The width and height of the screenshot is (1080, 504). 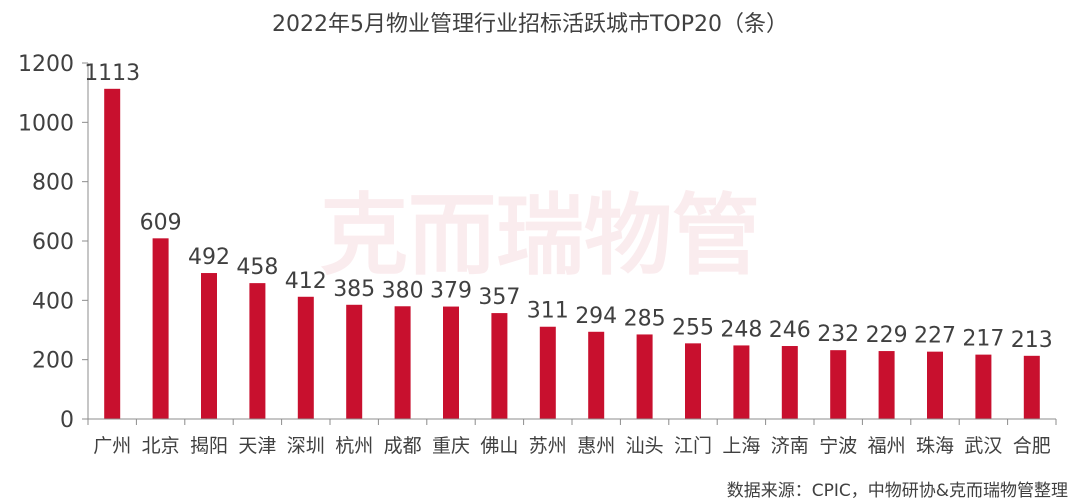 I want to click on x-tick-label: 天津, so click(x=257, y=446).